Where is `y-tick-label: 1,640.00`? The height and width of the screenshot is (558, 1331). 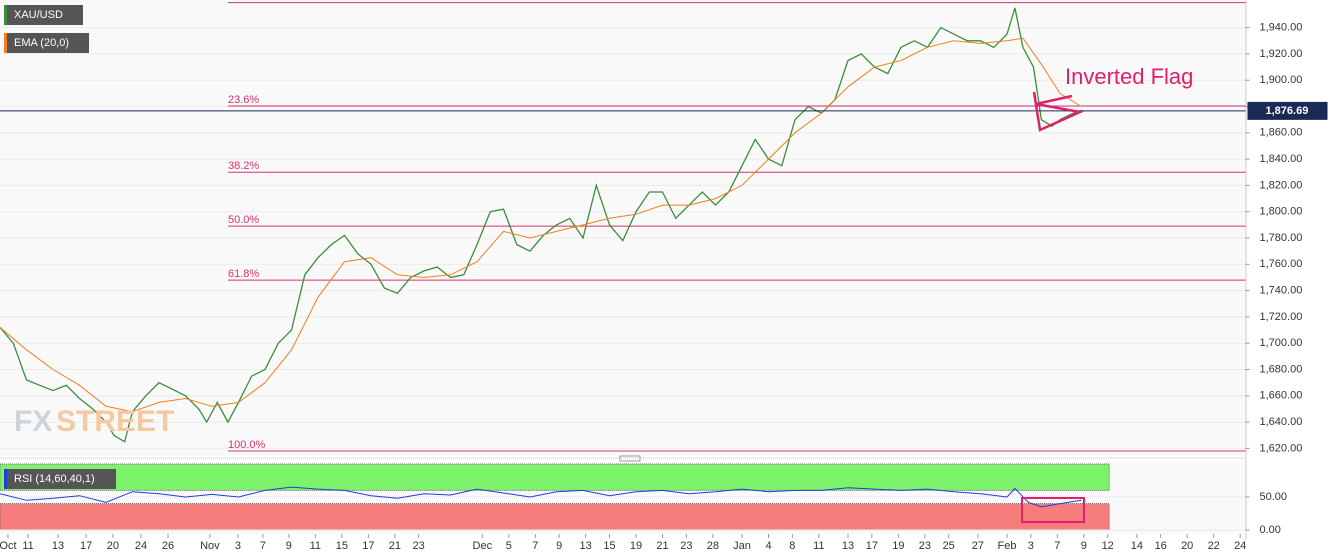 y-tick-label: 1,640.00 is located at coordinates (1281, 422).